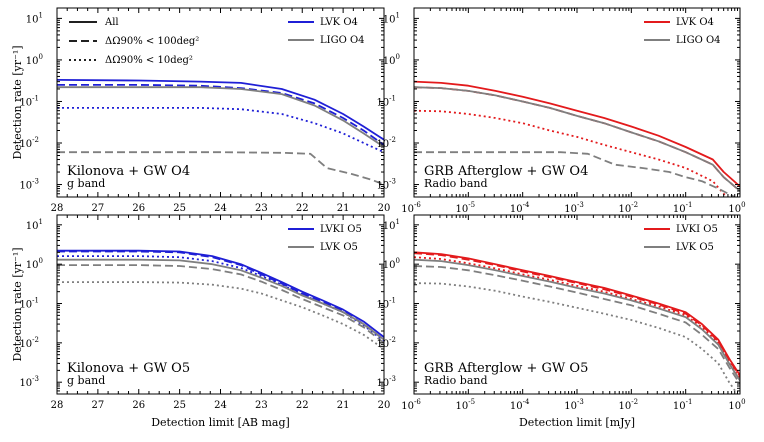  What do you see at coordinates (220, 422) in the screenshot?
I see `x-axis-label: Detection limit [AB mag]` at bounding box center [220, 422].